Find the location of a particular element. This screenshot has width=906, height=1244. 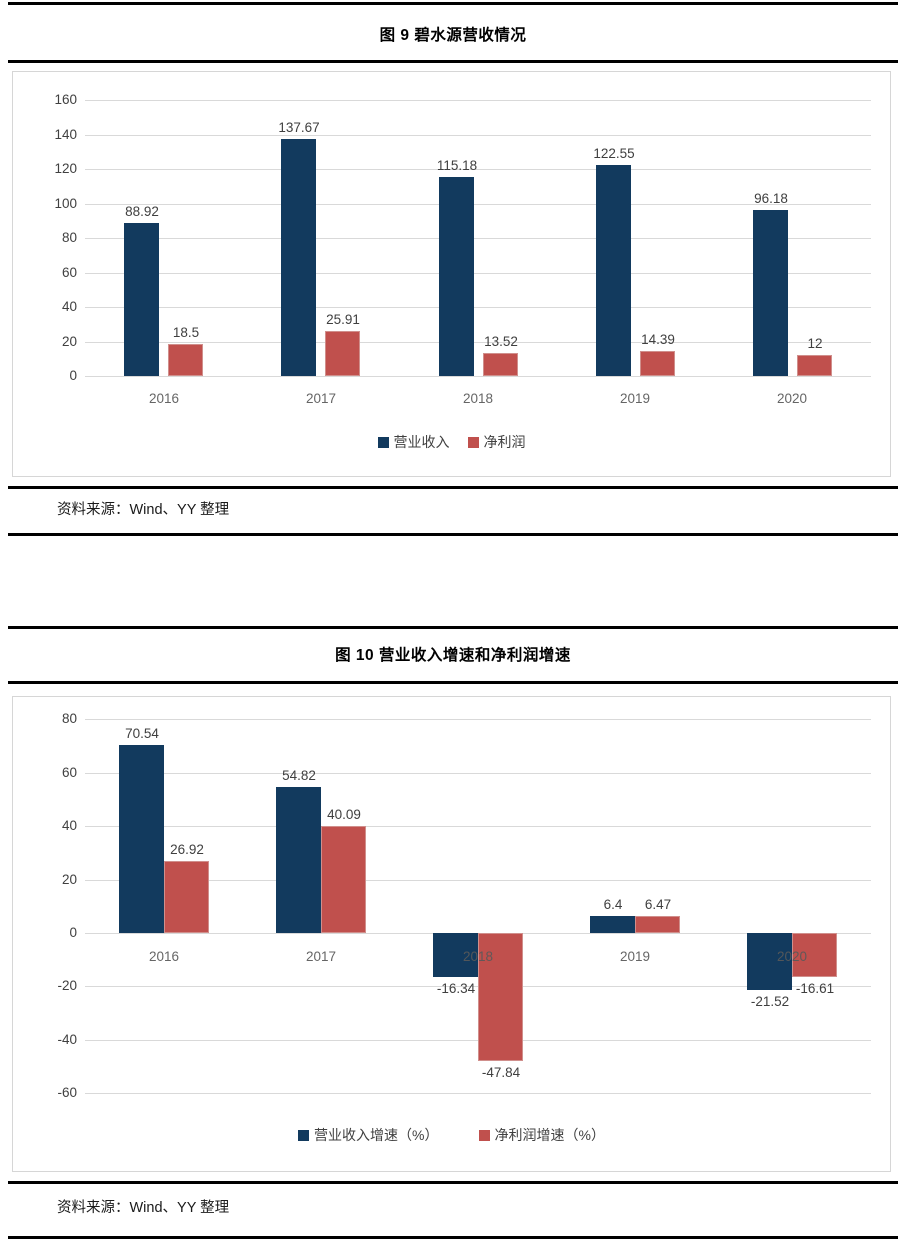

bar-series1-2016 is located at coordinates (141, 299).